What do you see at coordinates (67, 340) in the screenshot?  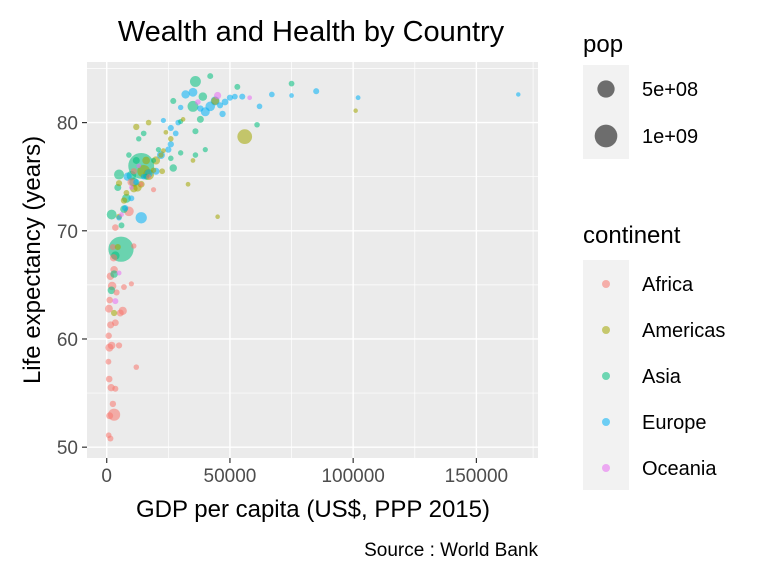 I see `y-tick-label: 60` at bounding box center [67, 340].